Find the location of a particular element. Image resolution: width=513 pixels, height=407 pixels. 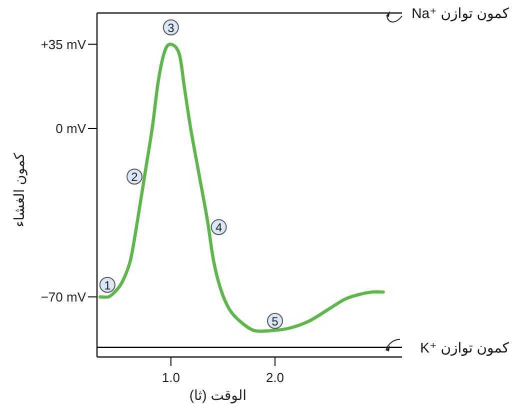

annotation: 5 is located at coordinates (275, 321).